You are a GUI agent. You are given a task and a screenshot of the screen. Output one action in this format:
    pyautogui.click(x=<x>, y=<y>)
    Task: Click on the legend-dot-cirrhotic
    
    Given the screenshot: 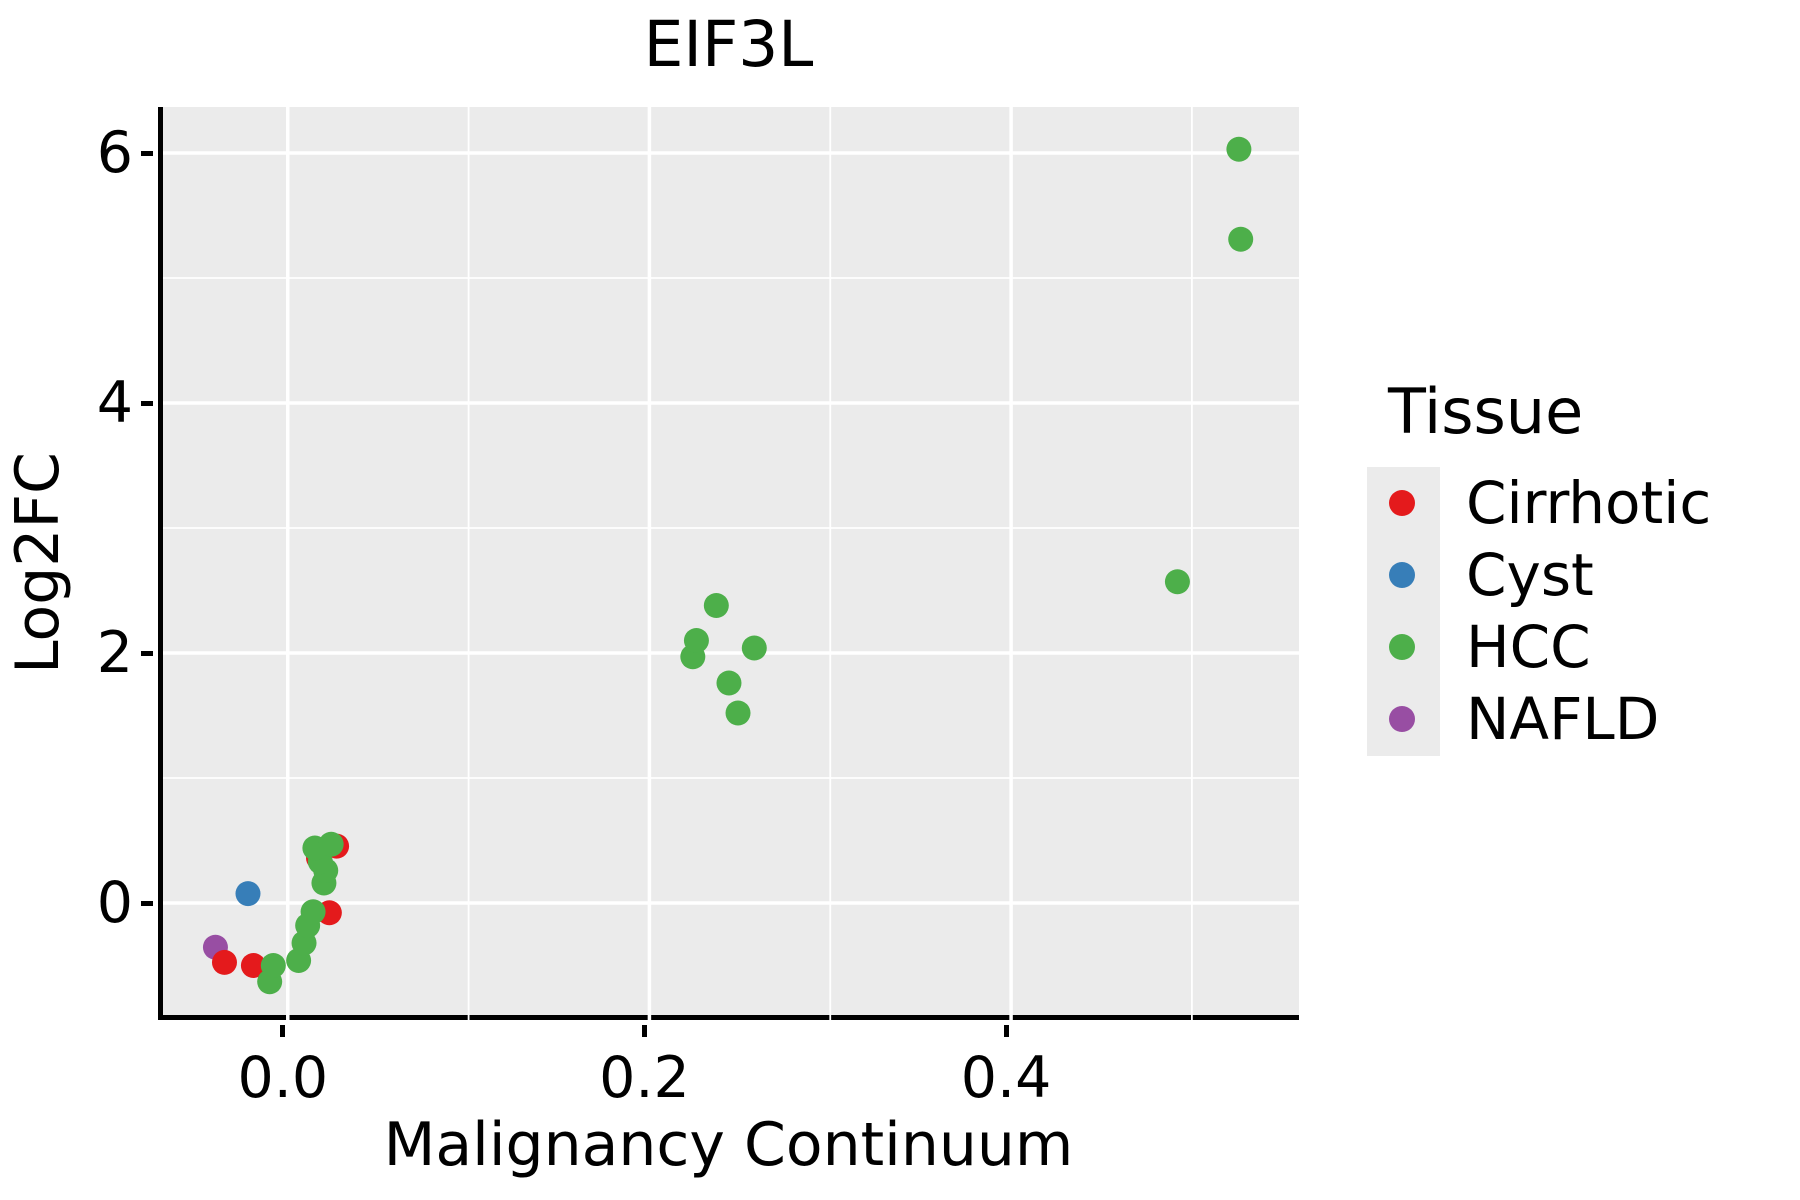 What is the action you would take?
    pyautogui.click(x=1402, y=503)
    